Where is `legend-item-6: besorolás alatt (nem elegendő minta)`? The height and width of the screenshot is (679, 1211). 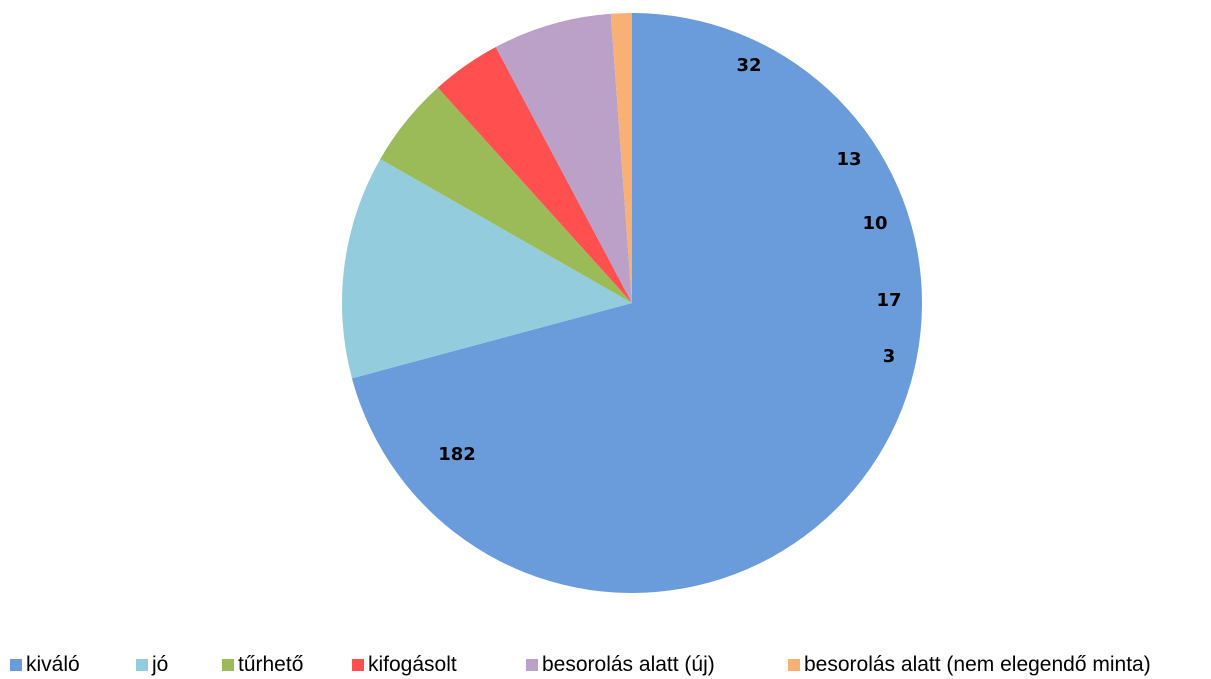
legend-item-6: besorolás alatt (nem elegendő minta) is located at coordinates (969, 665).